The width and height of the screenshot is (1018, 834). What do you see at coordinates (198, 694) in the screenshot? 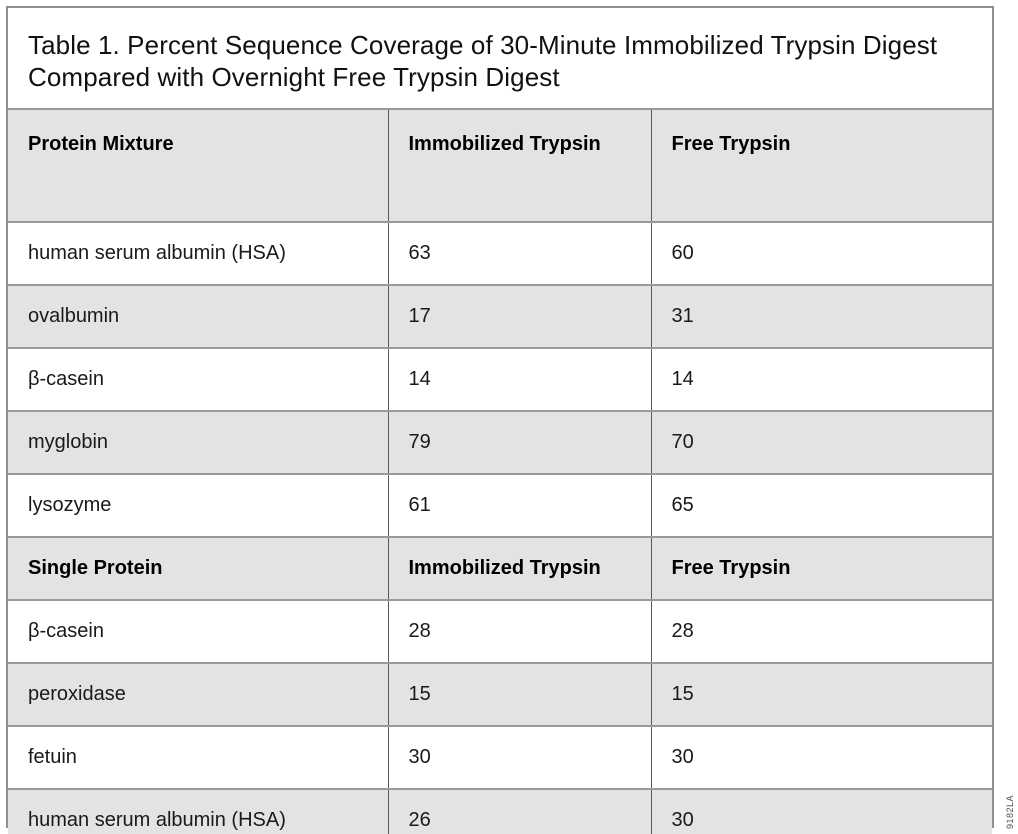
I see `protein-name-cell: peroxidase` at bounding box center [198, 694].